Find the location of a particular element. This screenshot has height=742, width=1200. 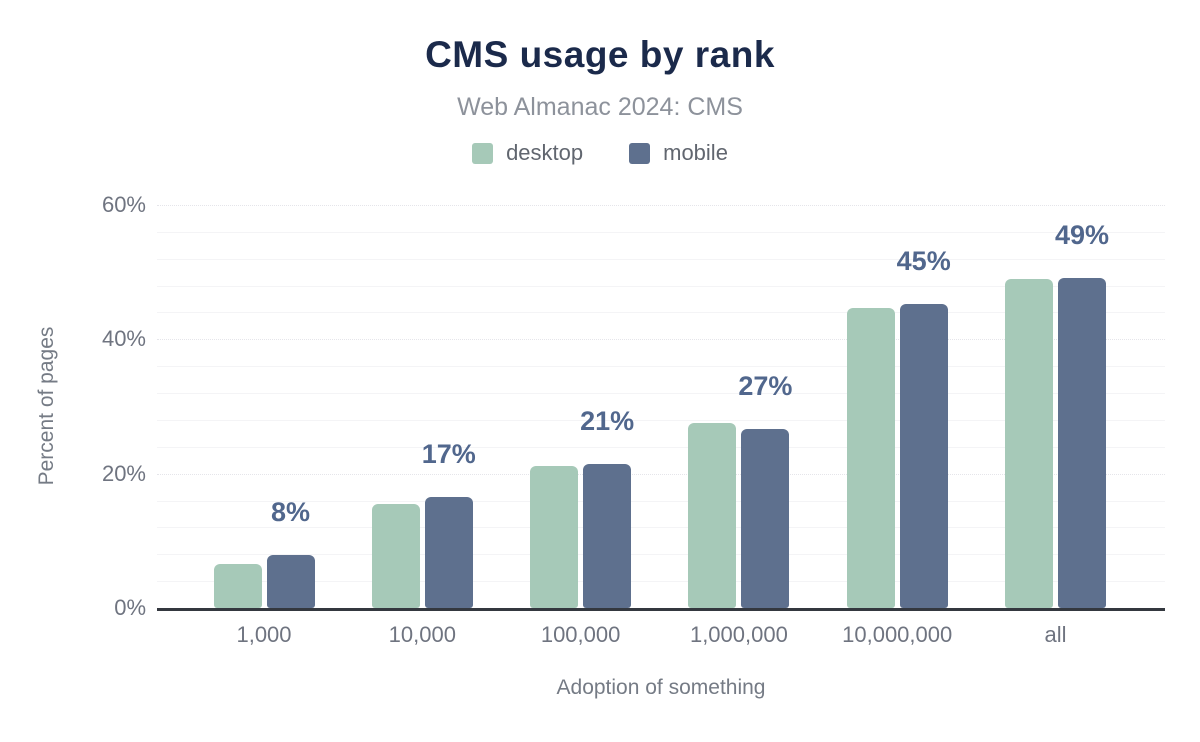

bar-mobile-1,000 is located at coordinates (290, 581).